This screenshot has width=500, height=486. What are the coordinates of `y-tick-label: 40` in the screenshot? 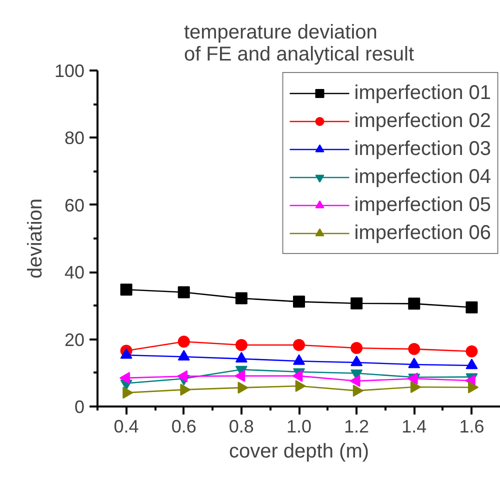 It's located at (74, 272).